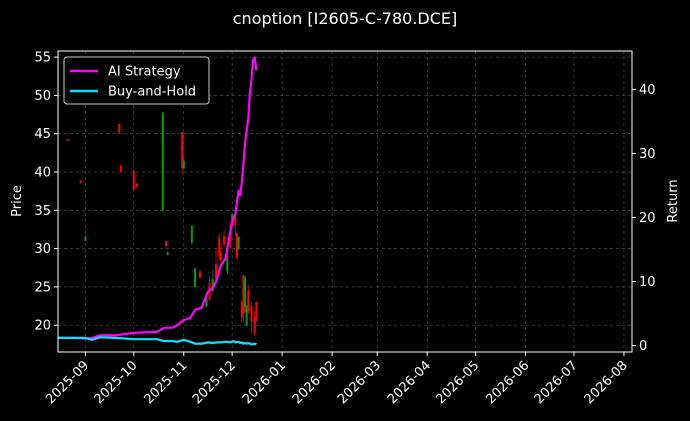 The width and height of the screenshot is (690, 421). What do you see at coordinates (42, 287) in the screenshot?
I see `y-left-tick-label: 25` at bounding box center [42, 287].